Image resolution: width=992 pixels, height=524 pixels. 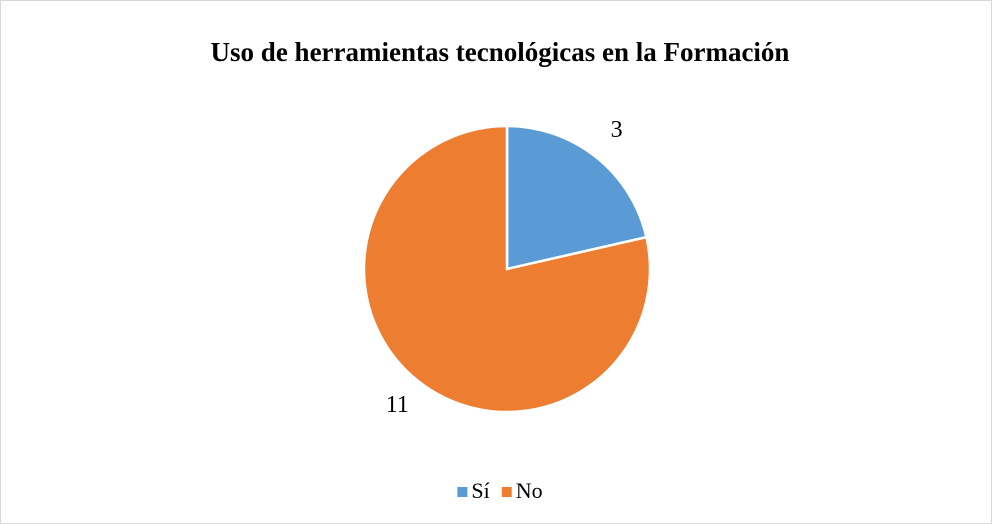 What do you see at coordinates (617, 130) in the screenshot?
I see `data-label: 3` at bounding box center [617, 130].